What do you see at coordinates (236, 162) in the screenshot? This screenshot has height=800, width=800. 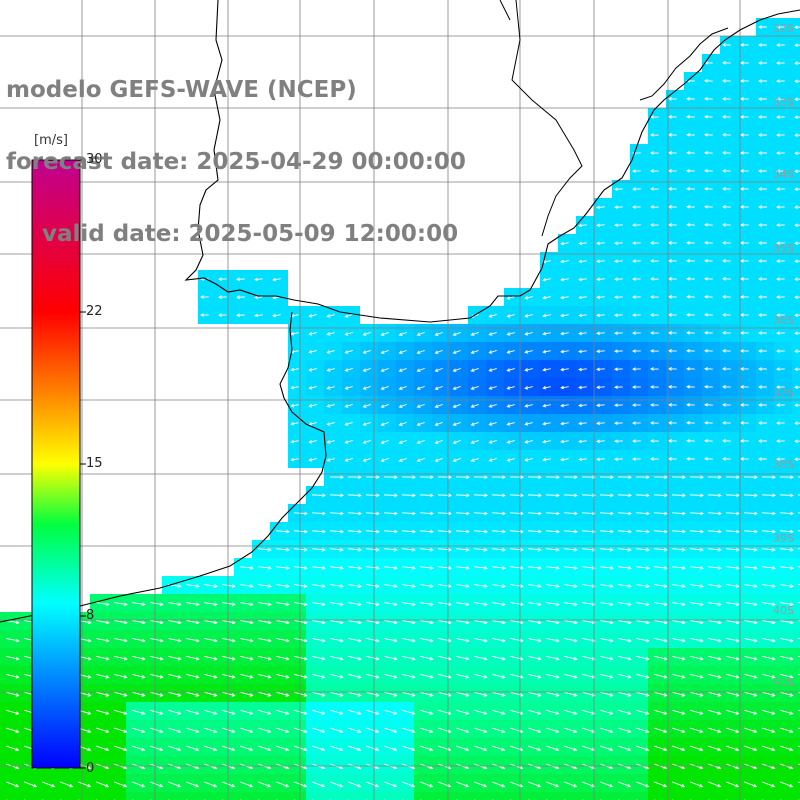 I see `forecast-date: forecast date: 2025-04-29 00:00:00` at bounding box center [236, 162].